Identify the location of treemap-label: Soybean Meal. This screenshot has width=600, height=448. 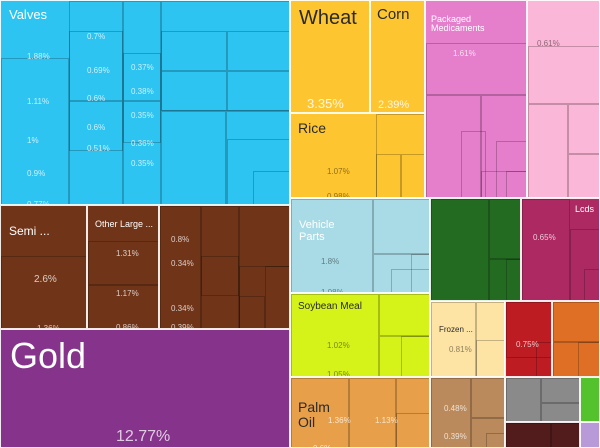
(330, 306).